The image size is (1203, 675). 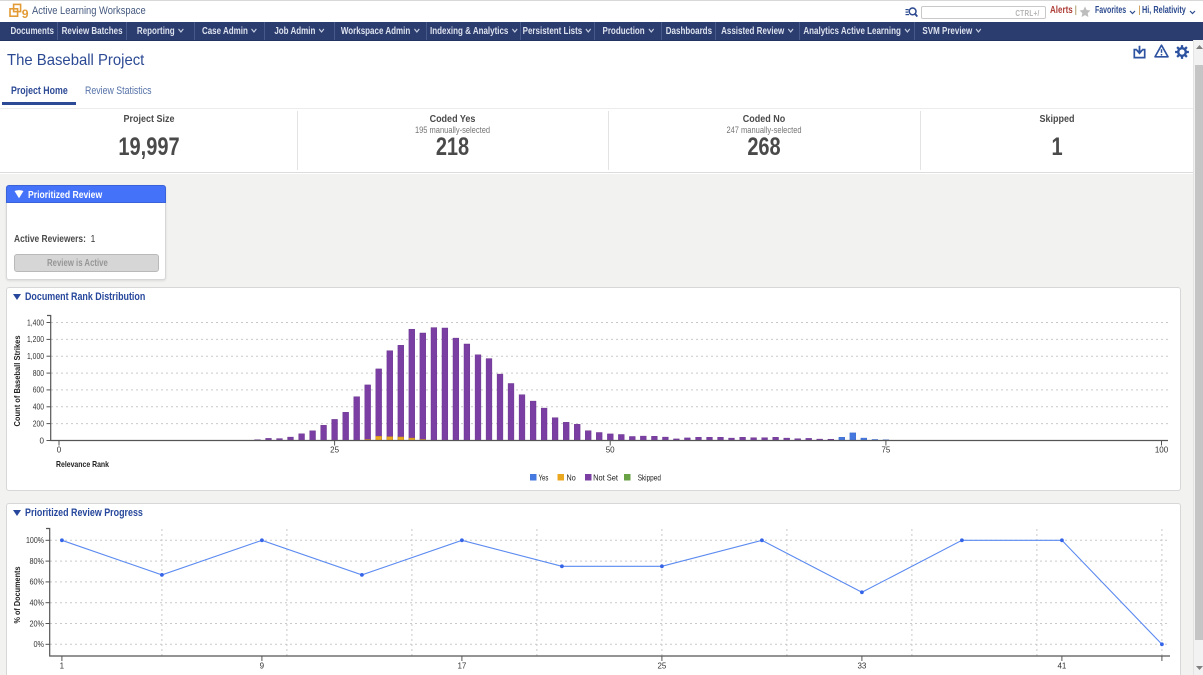 What do you see at coordinates (605, 478) in the screenshot?
I see `svg-text: Not Set` at bounding box center [605, 478].